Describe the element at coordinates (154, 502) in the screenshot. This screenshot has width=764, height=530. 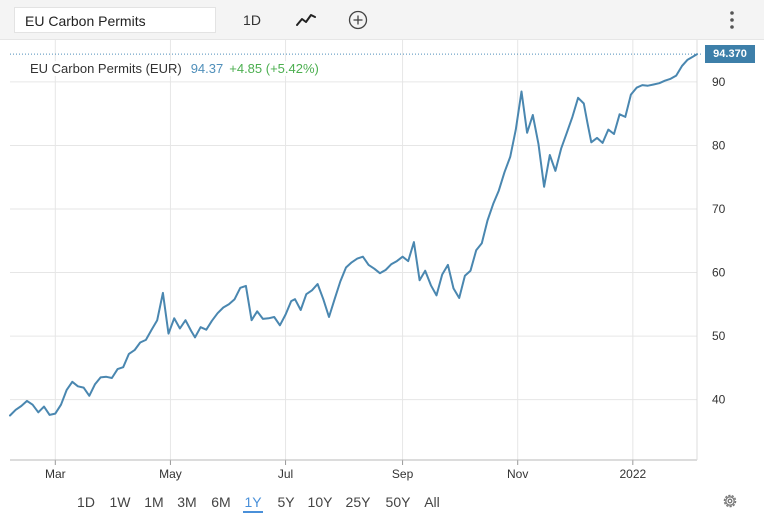
I see `range-button-1m: 1M` at that location.